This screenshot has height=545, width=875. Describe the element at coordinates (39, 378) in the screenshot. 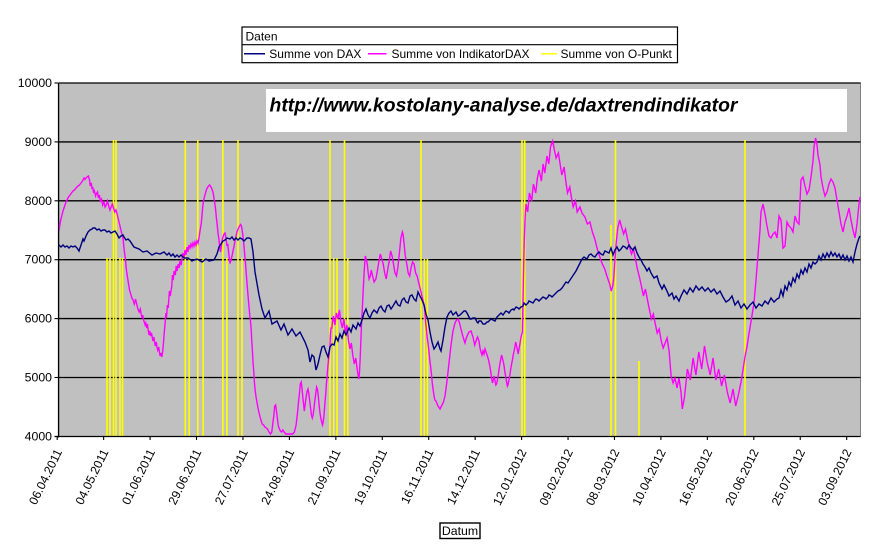

I see `svg-text: 5000` at that location.